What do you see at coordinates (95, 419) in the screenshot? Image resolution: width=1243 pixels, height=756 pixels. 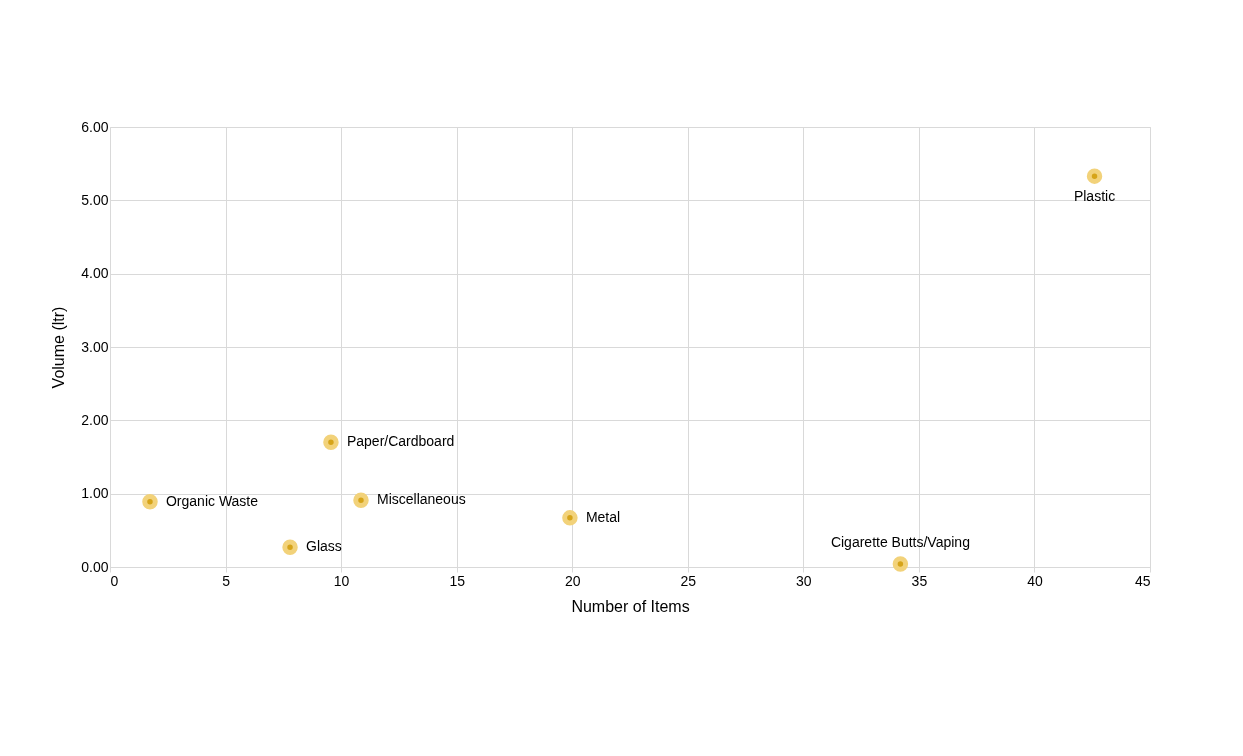 I see `y-tick-label: 2.00` at bounding box center [95, 419].